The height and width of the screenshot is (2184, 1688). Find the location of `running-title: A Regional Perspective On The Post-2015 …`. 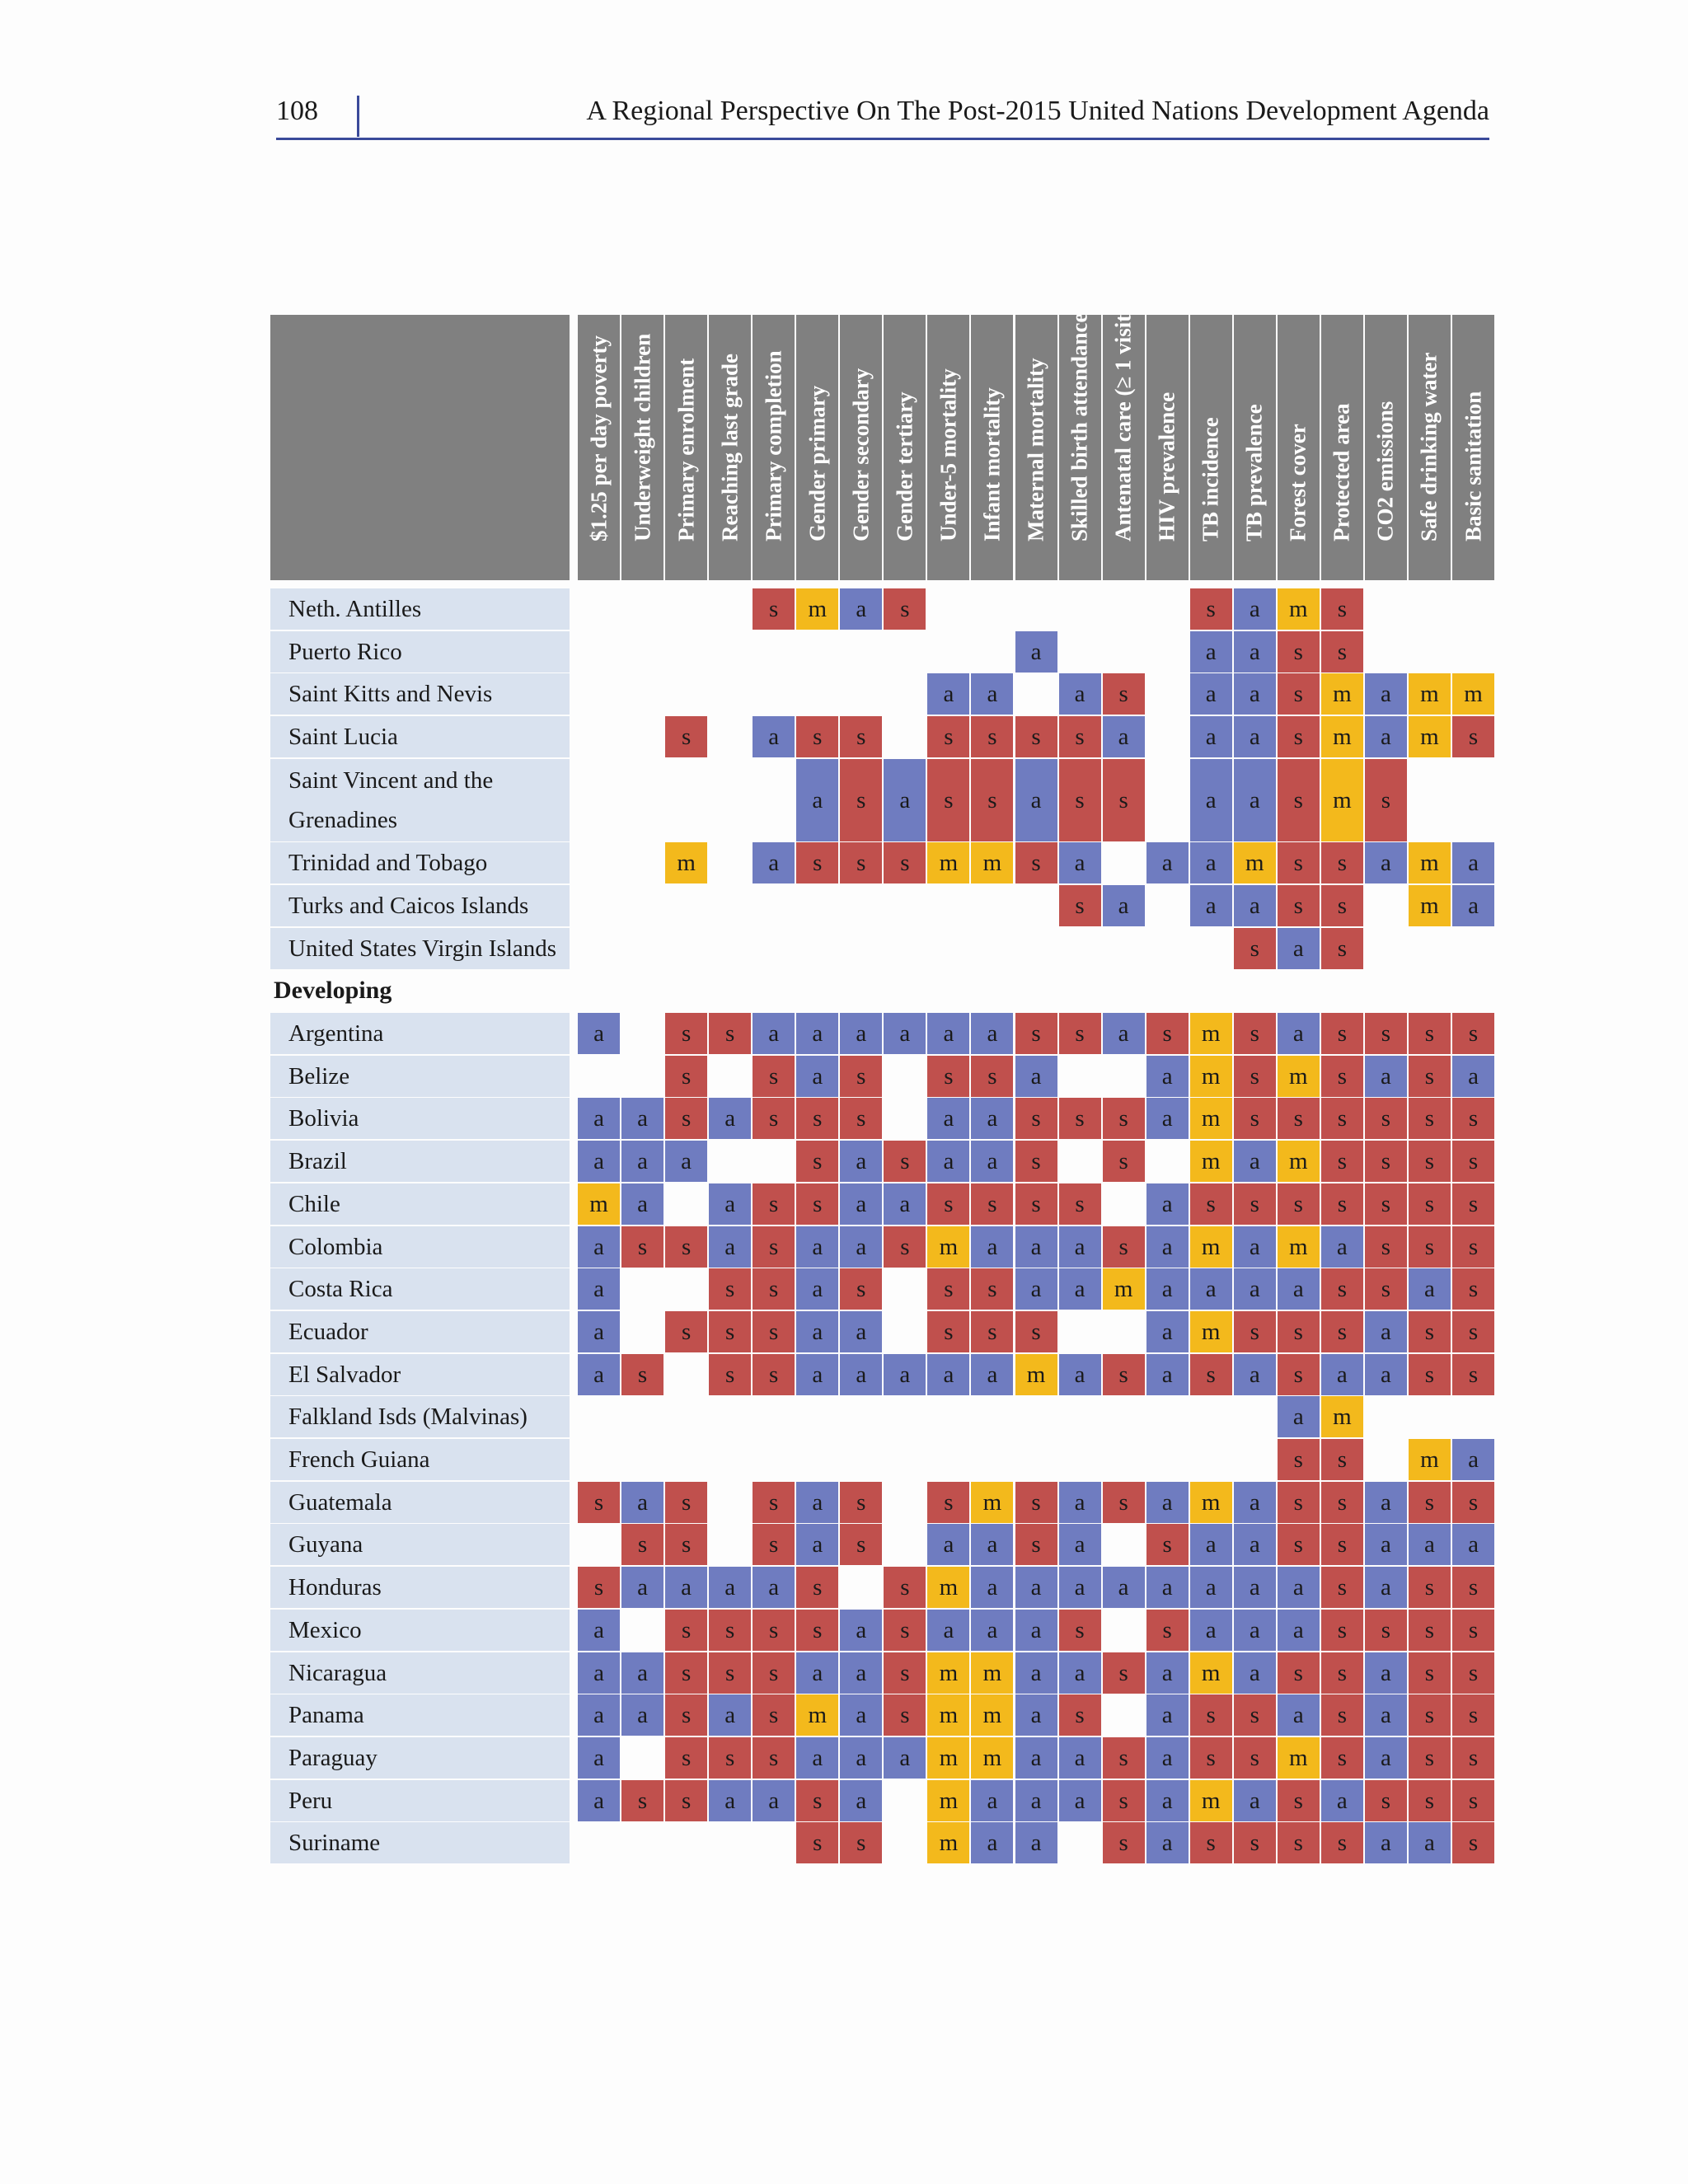

running-title: A Regional Perspective On The Post-2015 … is located at coordinates (1038, 111).